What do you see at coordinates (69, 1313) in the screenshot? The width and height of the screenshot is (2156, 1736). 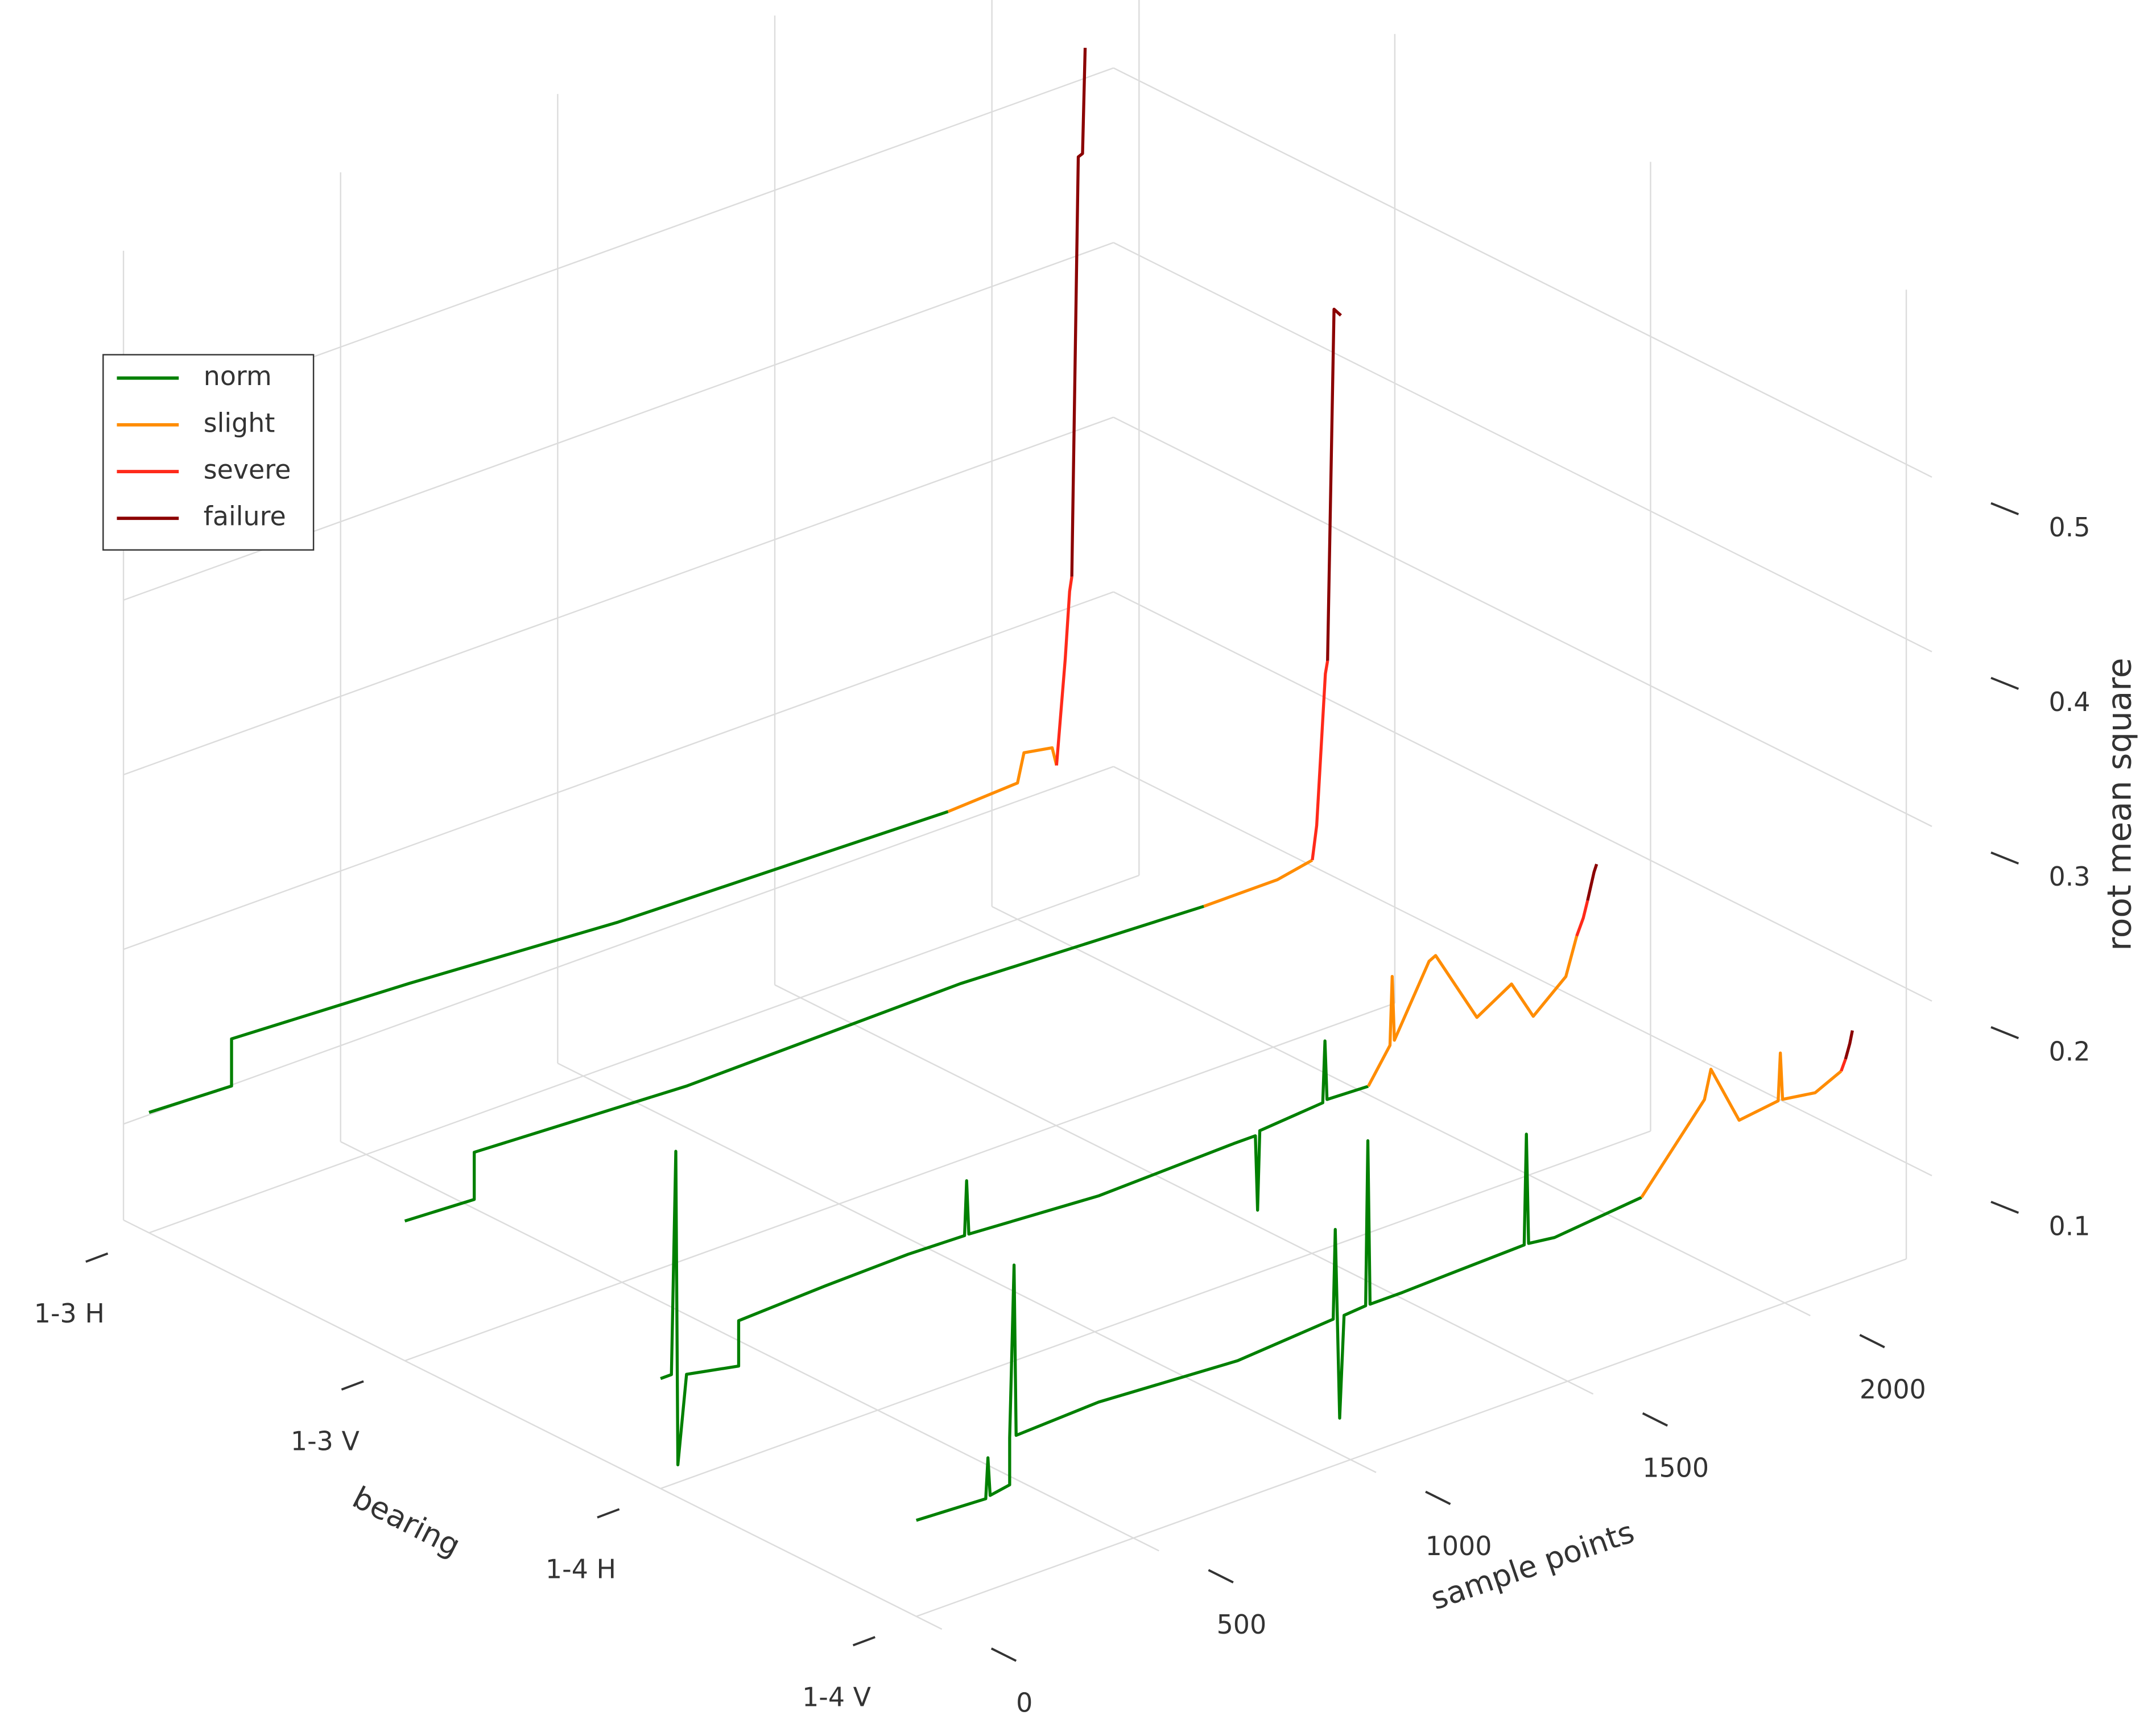 I see `y-tick-label: 1-3 H` at bounding box center [69, 1313].